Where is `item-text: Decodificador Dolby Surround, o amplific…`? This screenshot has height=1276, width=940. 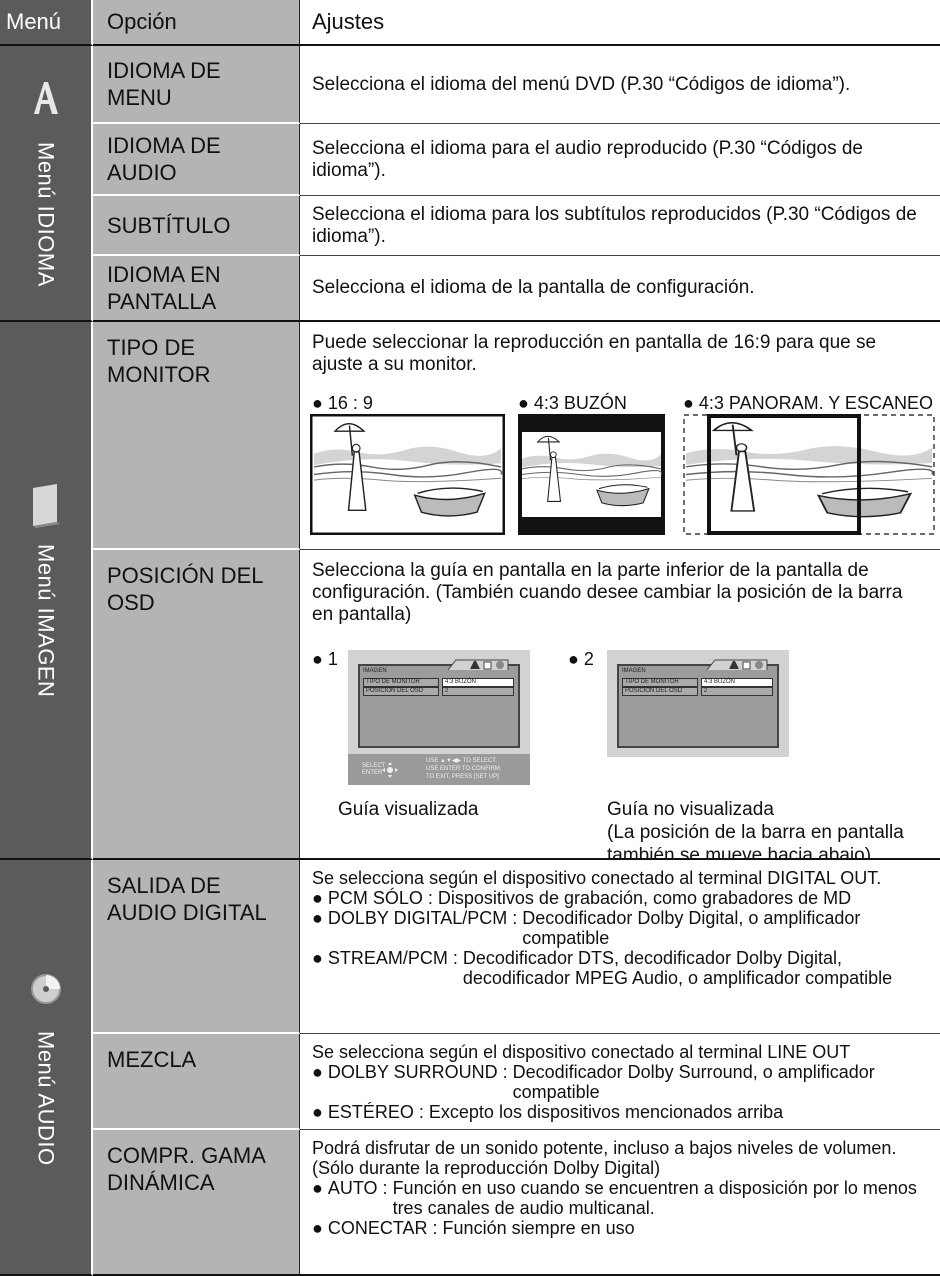 item-text: Decodificador Dolby Surround, o amplific… is located at coordinates (693, 1082).